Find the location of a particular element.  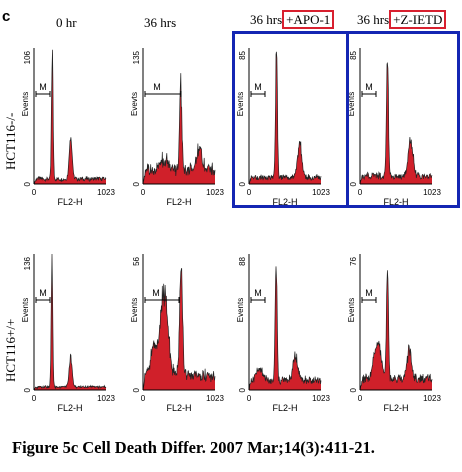

treatment-label-box: +APO-1 is located at coordinates (308, 19).